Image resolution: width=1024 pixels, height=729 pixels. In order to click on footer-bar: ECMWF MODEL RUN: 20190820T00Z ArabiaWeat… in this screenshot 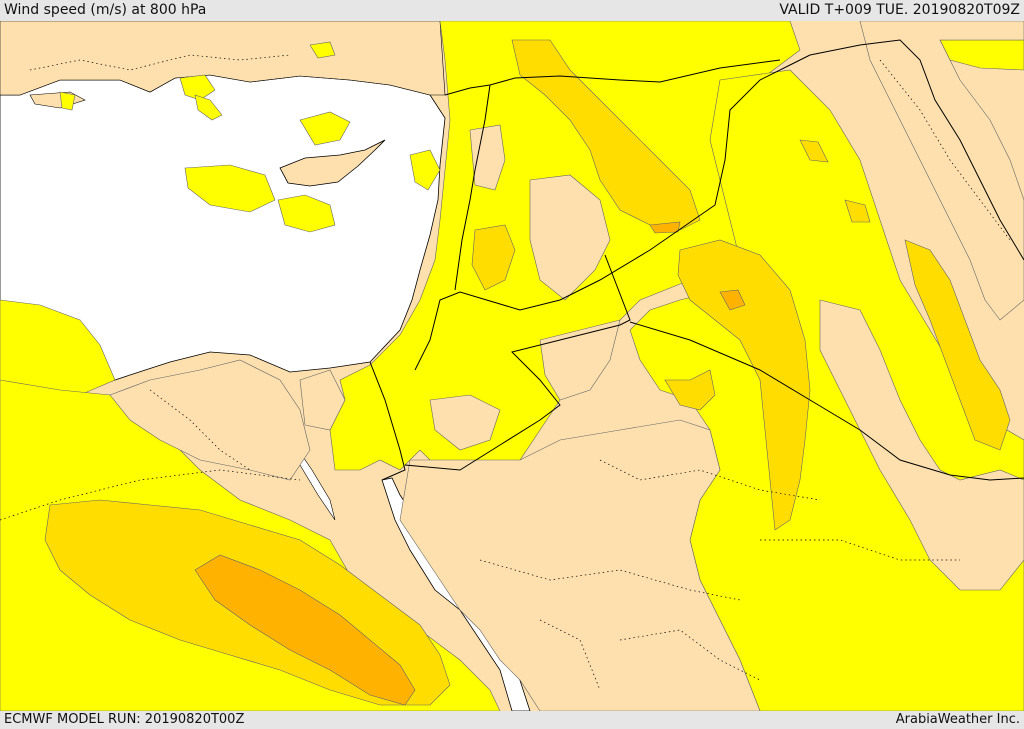, I will do `click(512, 720)`.